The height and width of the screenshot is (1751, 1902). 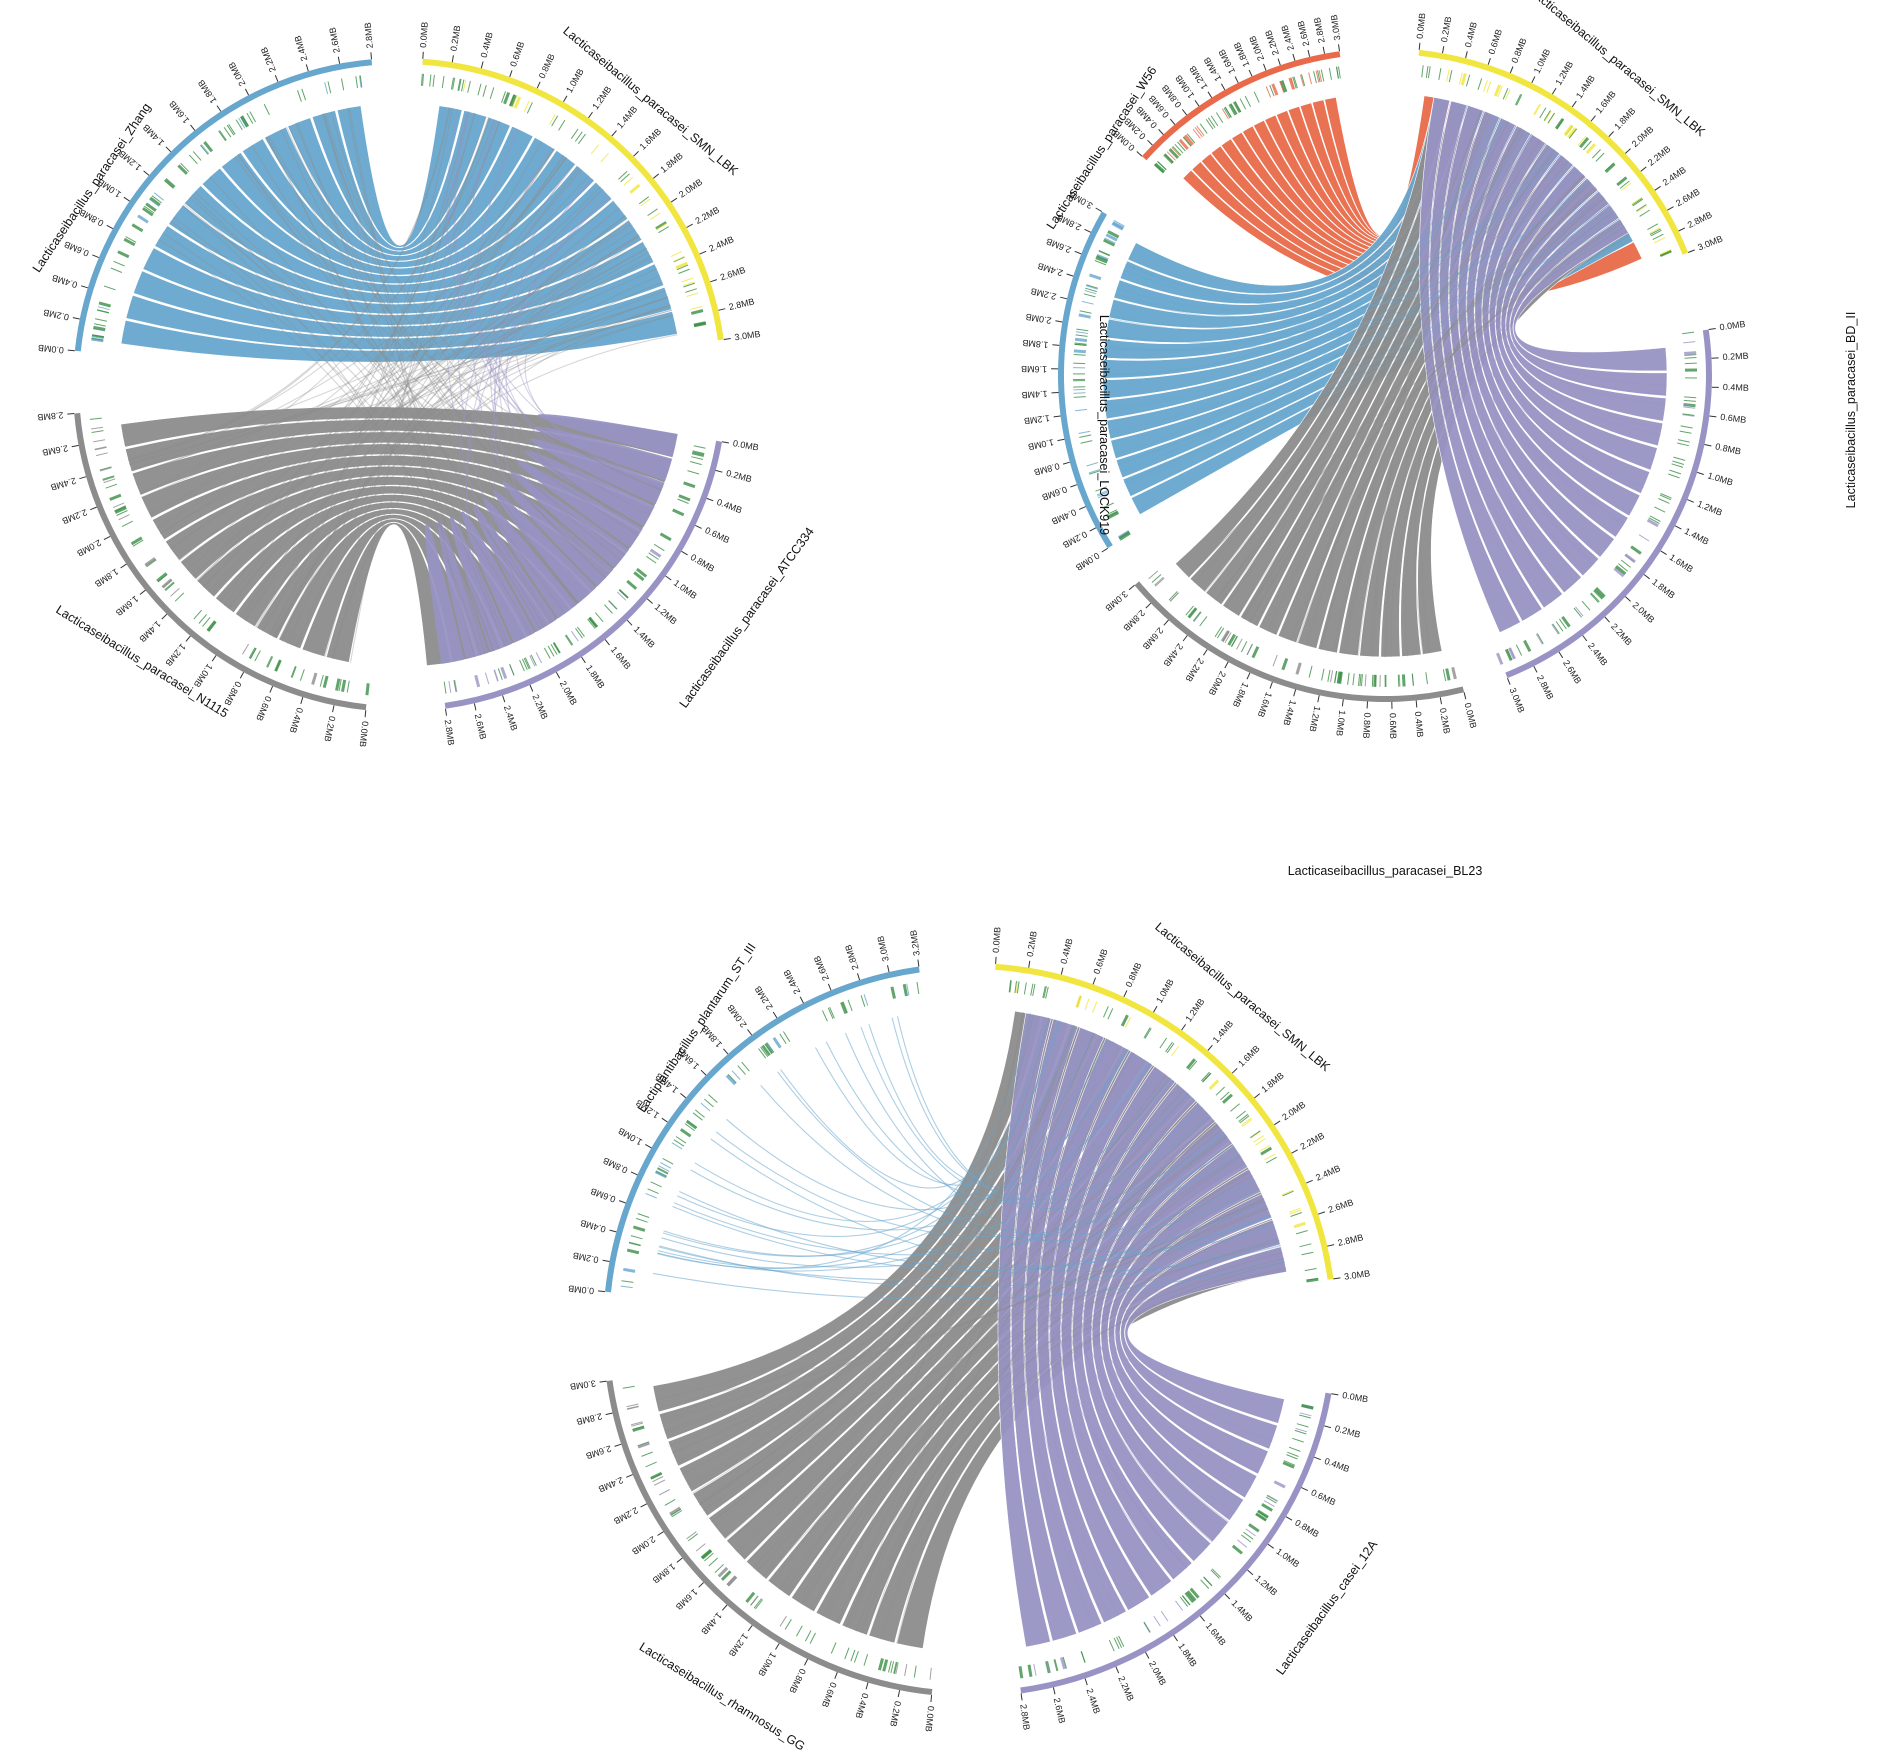 I want to click on tick-label: 2.6MB, so click(x=733, y=274).